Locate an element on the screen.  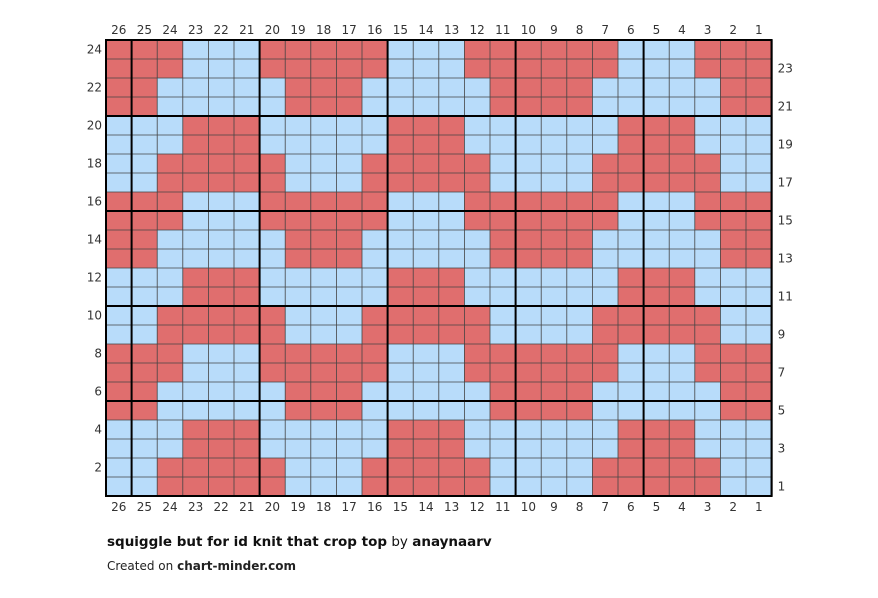
column-label-bottom: 25 is located at coordinates (144, 507).